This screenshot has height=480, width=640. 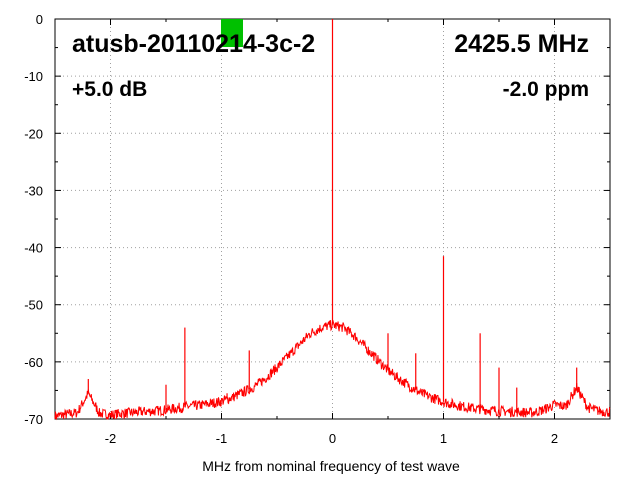 What do you see at coordinates (331, 466) in the screenshot?
I see `x-axis-label: MHz from nominal frequency of test wave` at bounding box center [331, 466].